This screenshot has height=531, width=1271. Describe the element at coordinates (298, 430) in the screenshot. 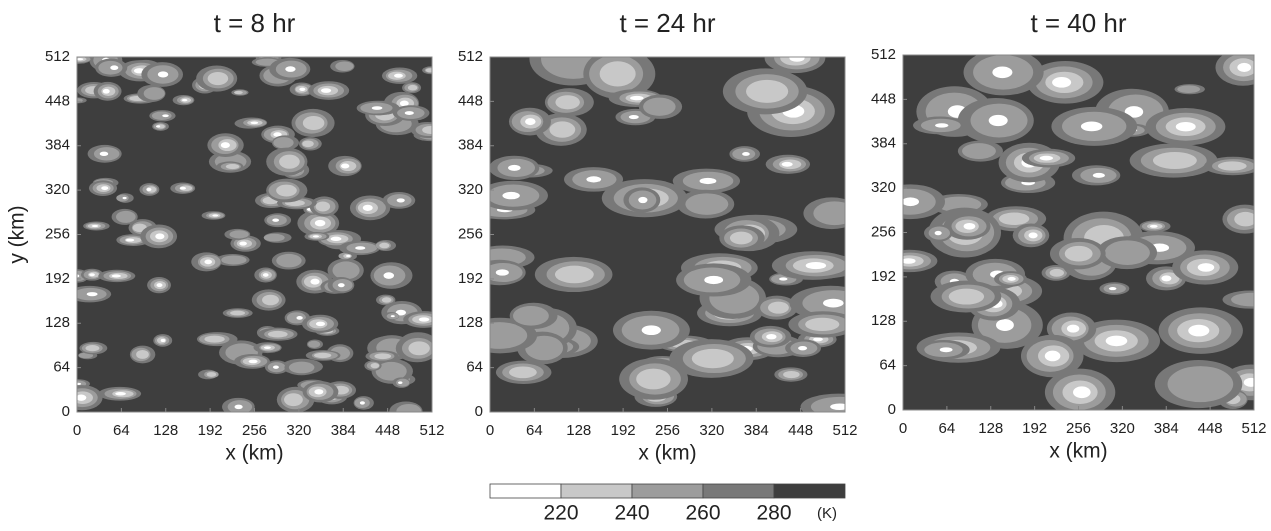

I see `x-tick-label: 320` at that location.